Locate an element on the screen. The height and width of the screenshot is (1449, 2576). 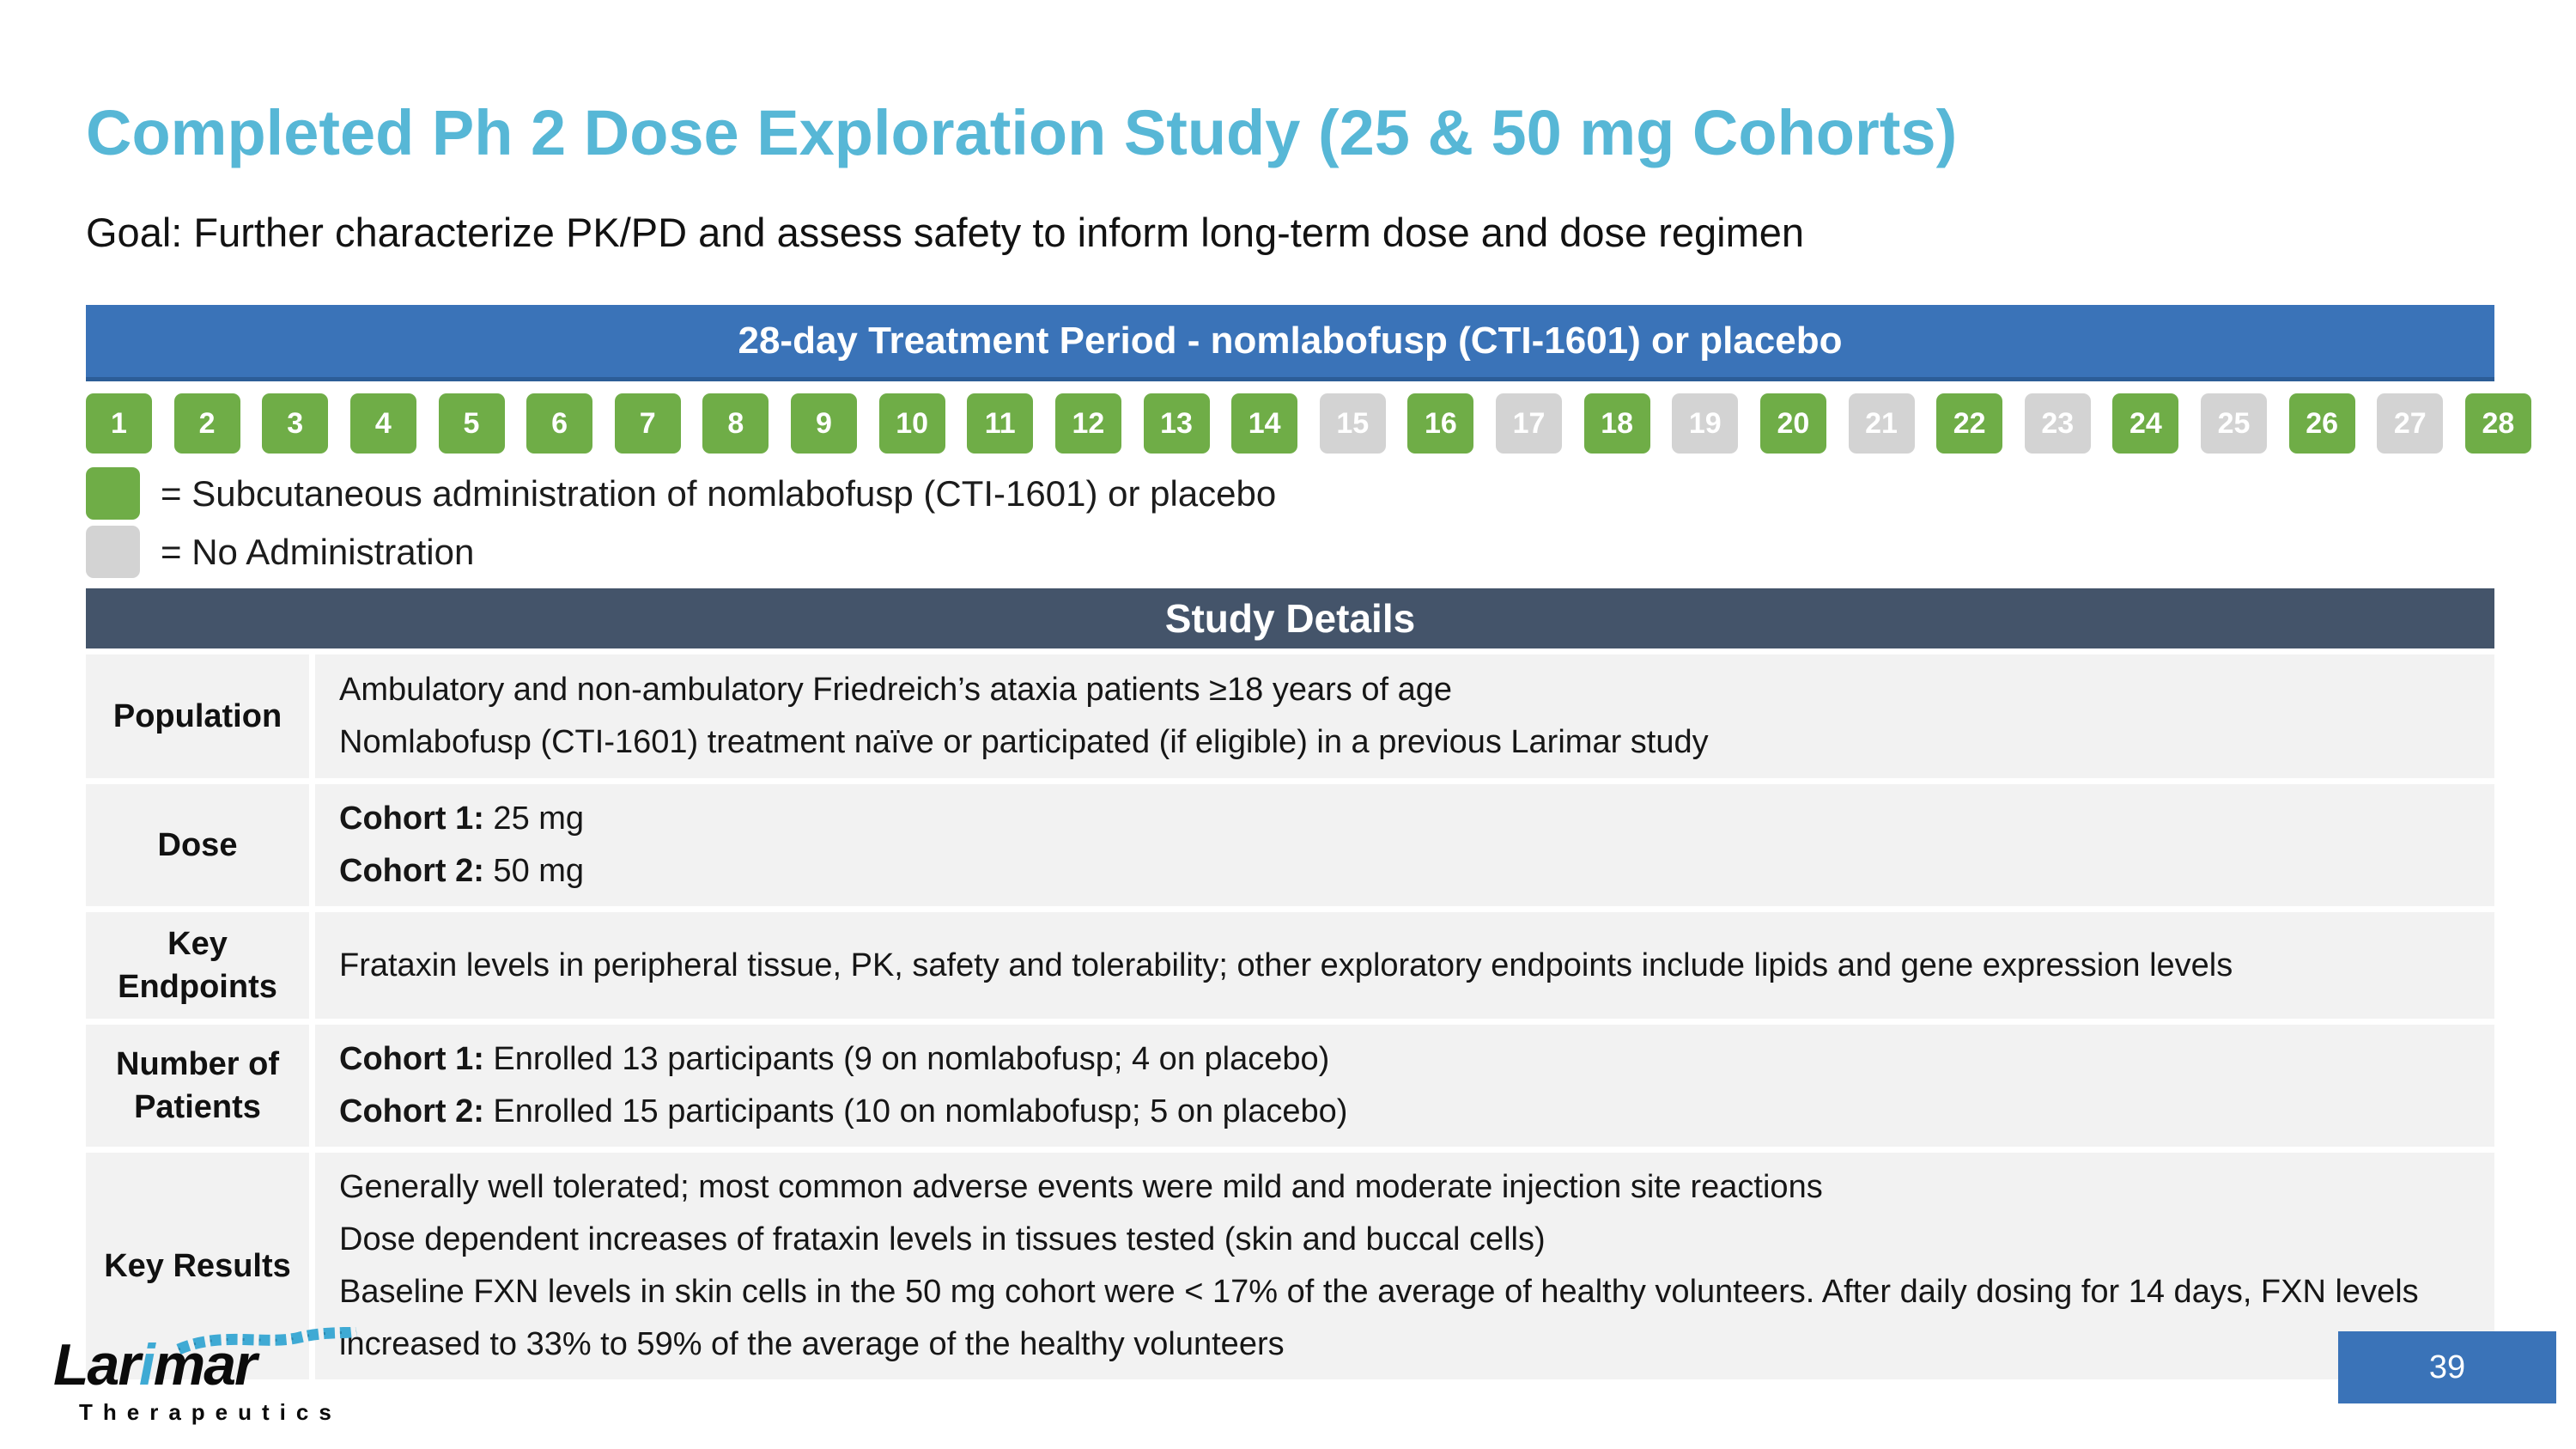
day-16-dose: 16 is located at coordinates (1440, 423).